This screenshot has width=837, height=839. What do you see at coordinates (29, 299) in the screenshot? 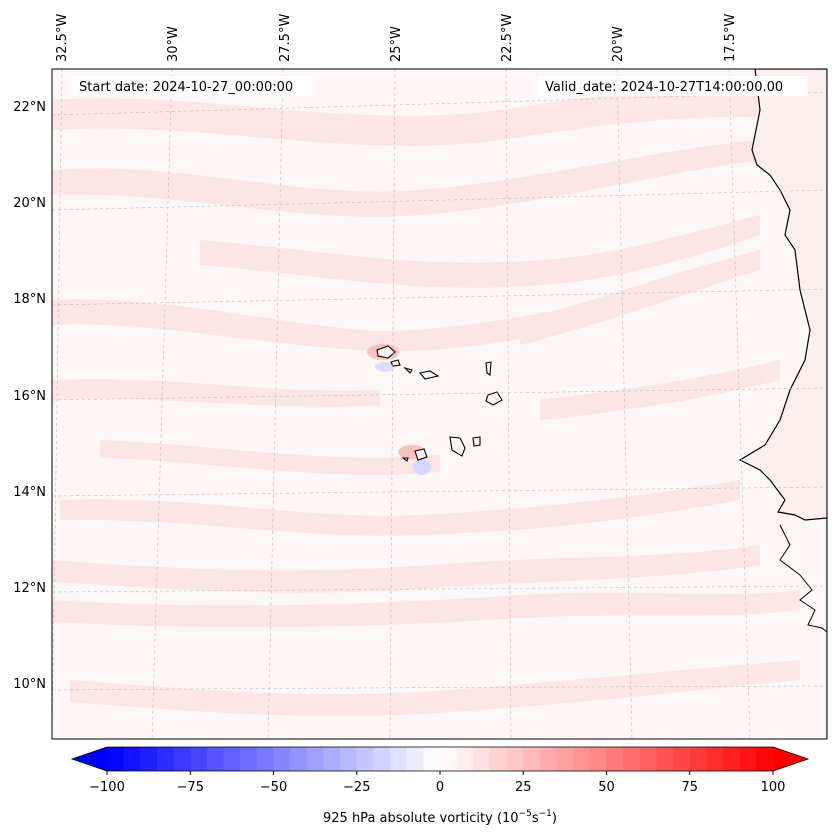
I see `lat-label-18n: 18°N` at bounding box center [29, 299].